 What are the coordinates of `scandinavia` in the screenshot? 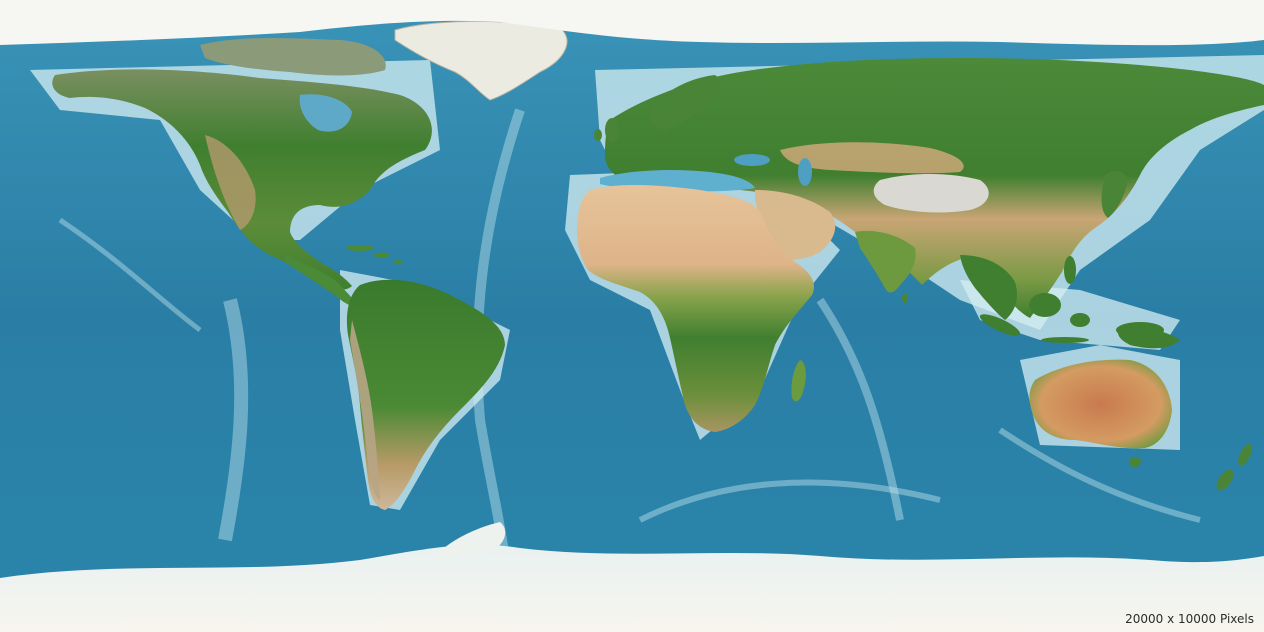 It's located at (685, 102).